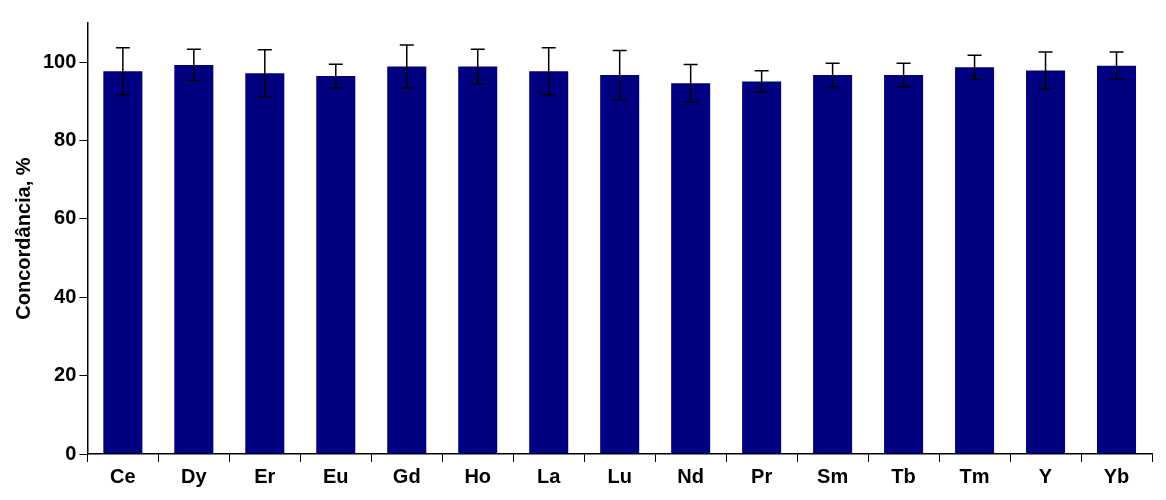 Image resolution: width=1166 pixels, height=500 pixels. I want to click on y-tick-label: 0, so click(71, 452).